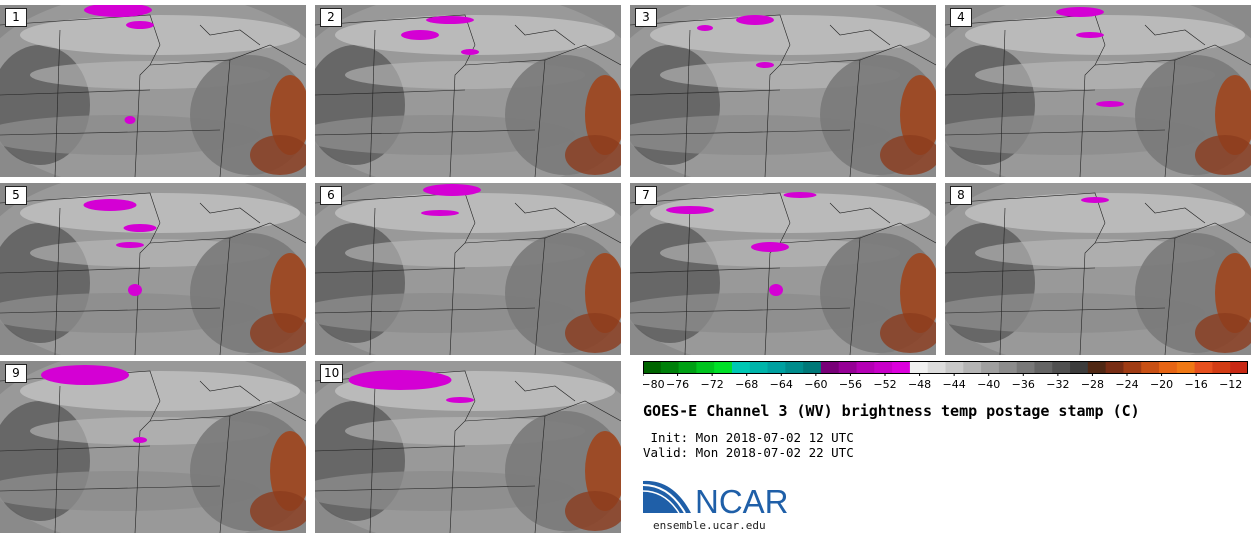  I want to click on colorbar-tick-label: −56, so click(850, 384).